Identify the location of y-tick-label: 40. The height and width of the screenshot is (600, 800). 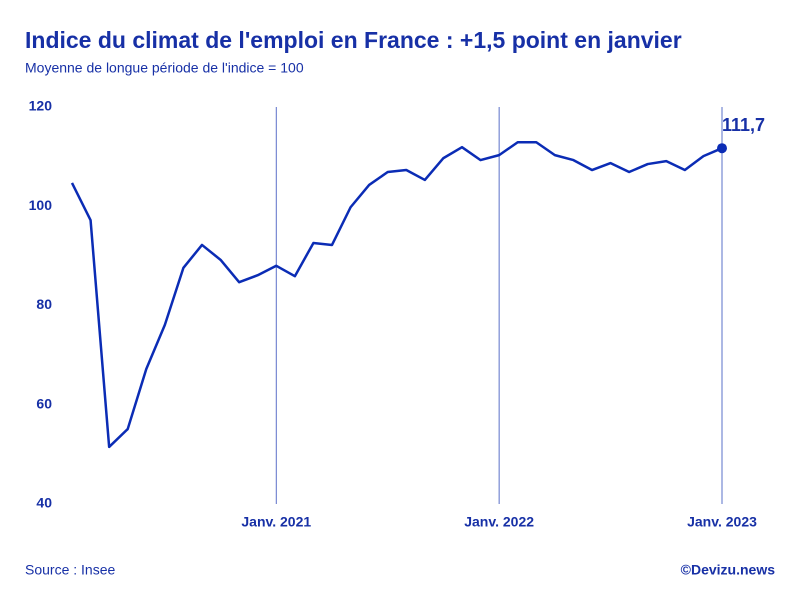
(44, 503).